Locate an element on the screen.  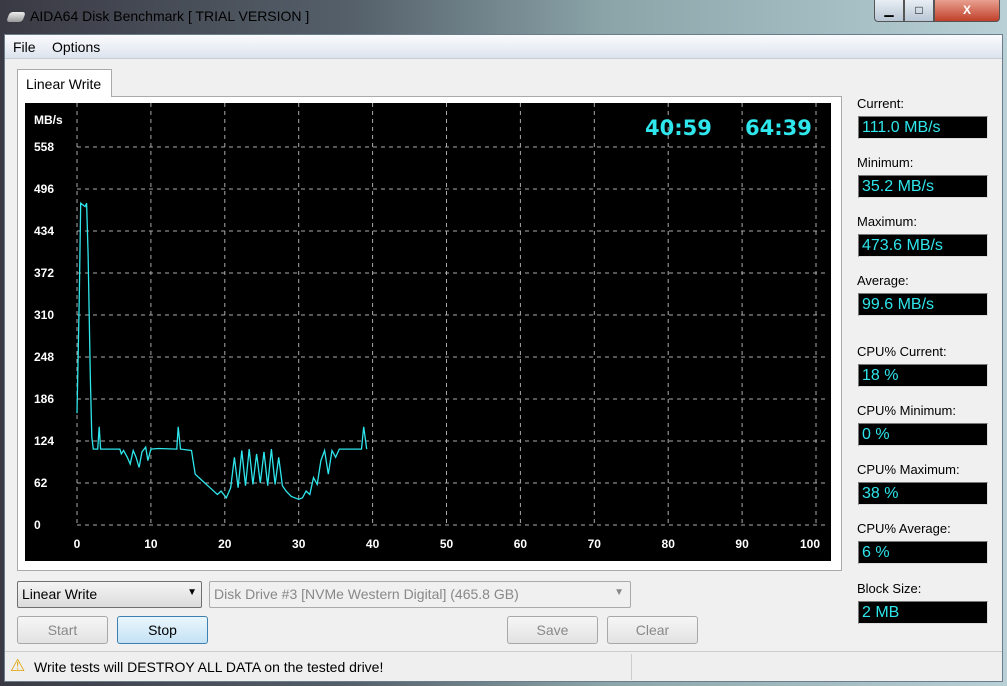
x-tick-label: 20 is located at coordinates (225, 544).